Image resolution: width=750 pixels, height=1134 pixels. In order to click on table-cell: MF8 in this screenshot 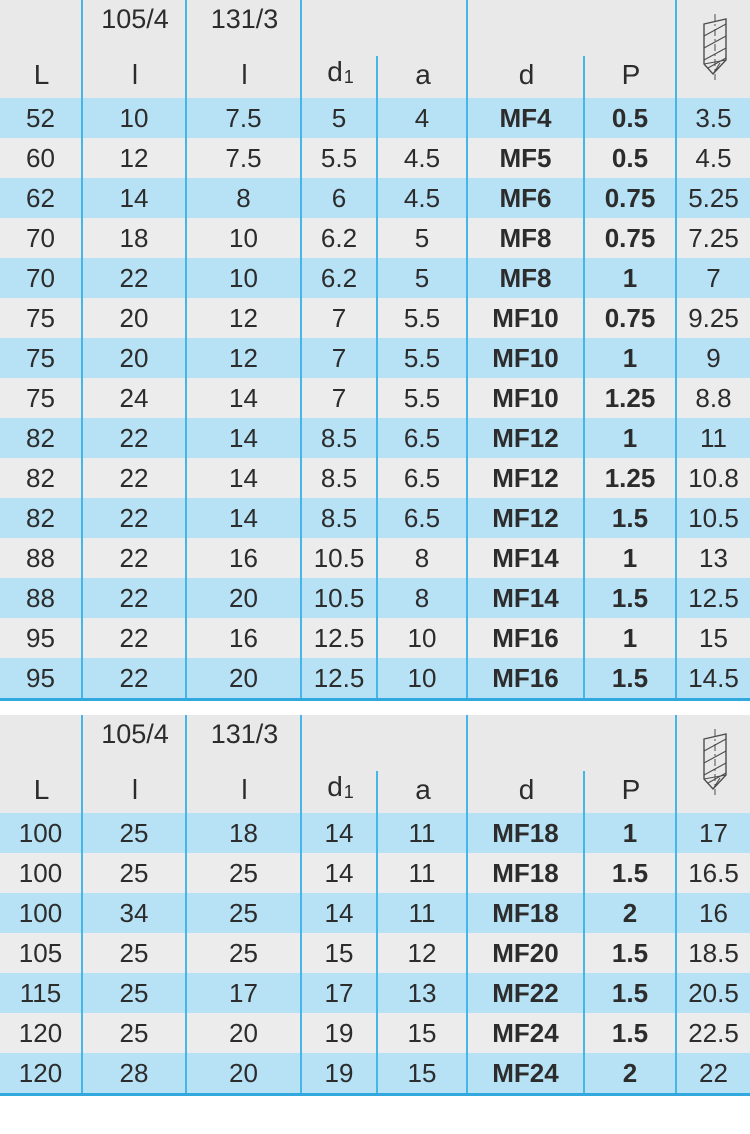, I will do `click(526, 278)`.